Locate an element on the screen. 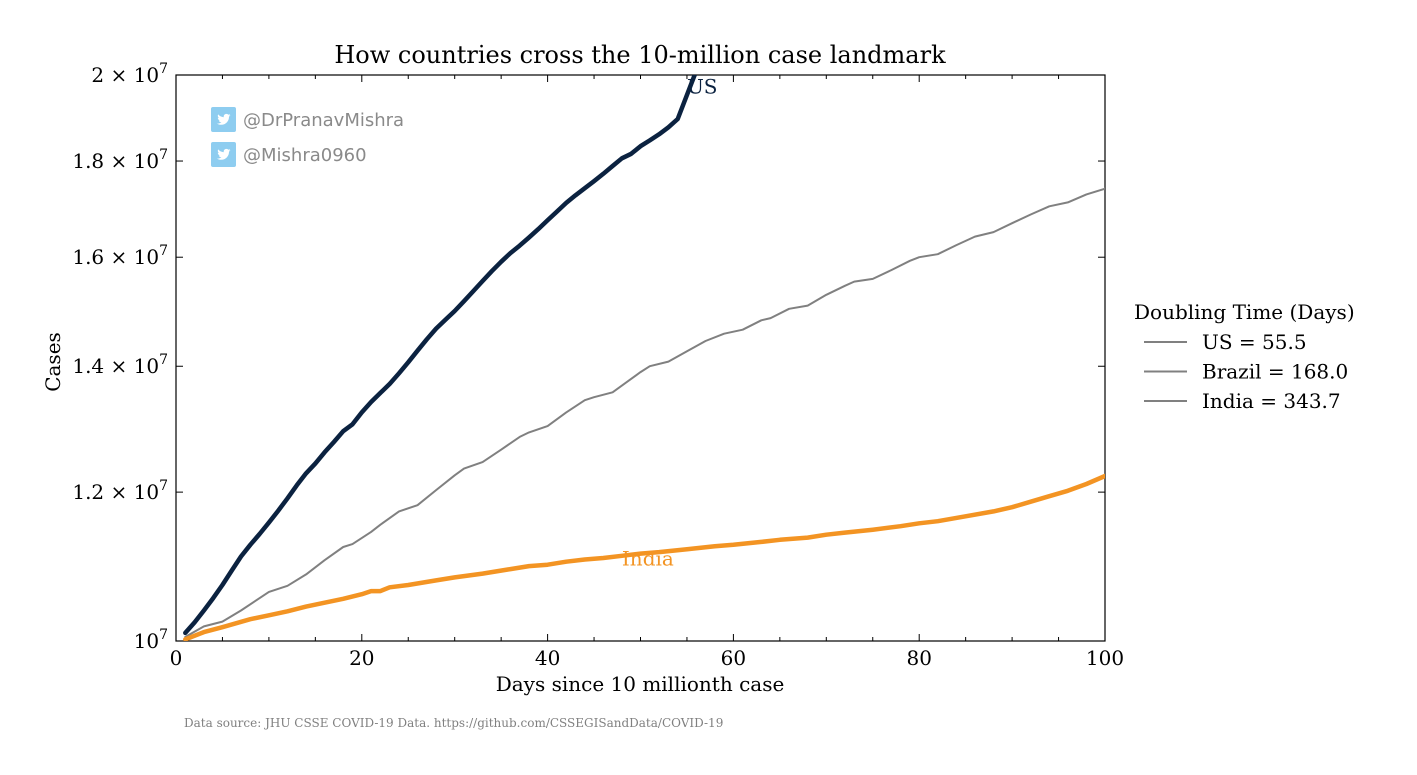 This screenshot has width=1417, height=775. x-tick-label: 40 is located at coordinates (547, 658).